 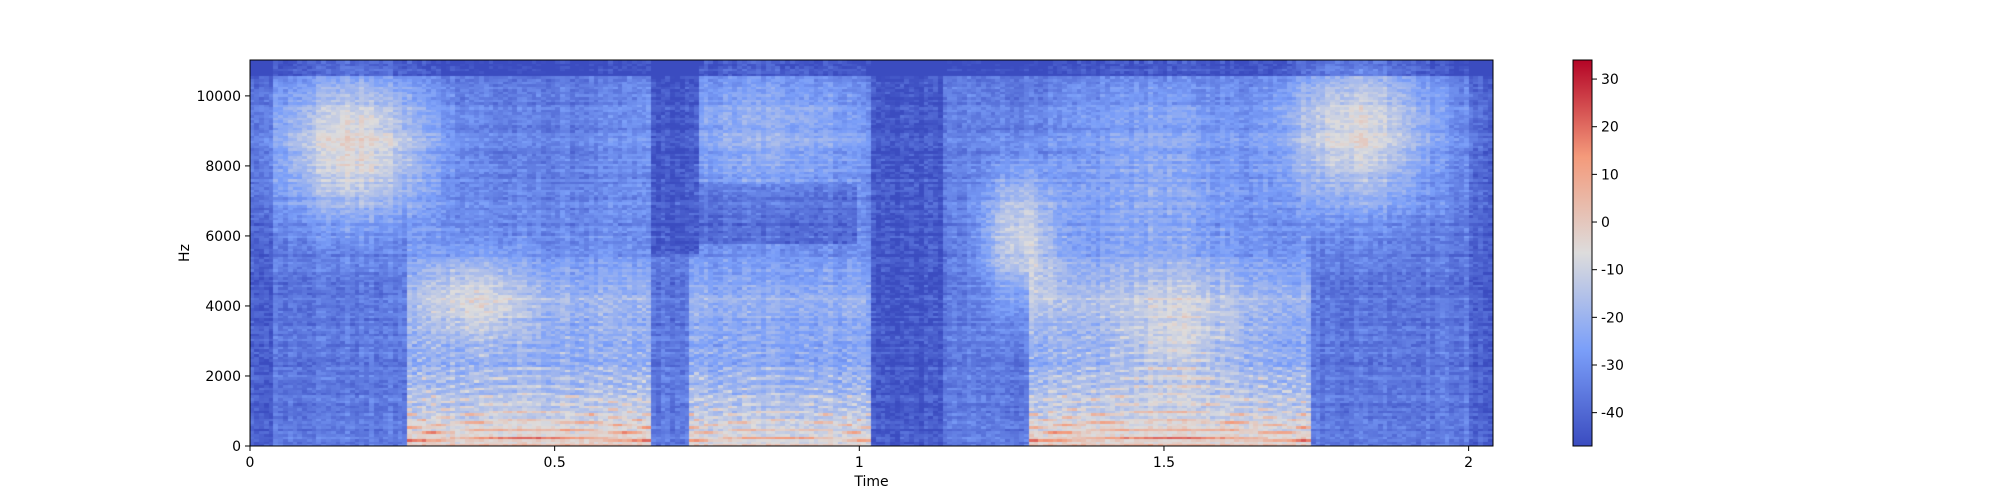 I want to click on y-tick-label: 6000, so click(x=223, y=237).